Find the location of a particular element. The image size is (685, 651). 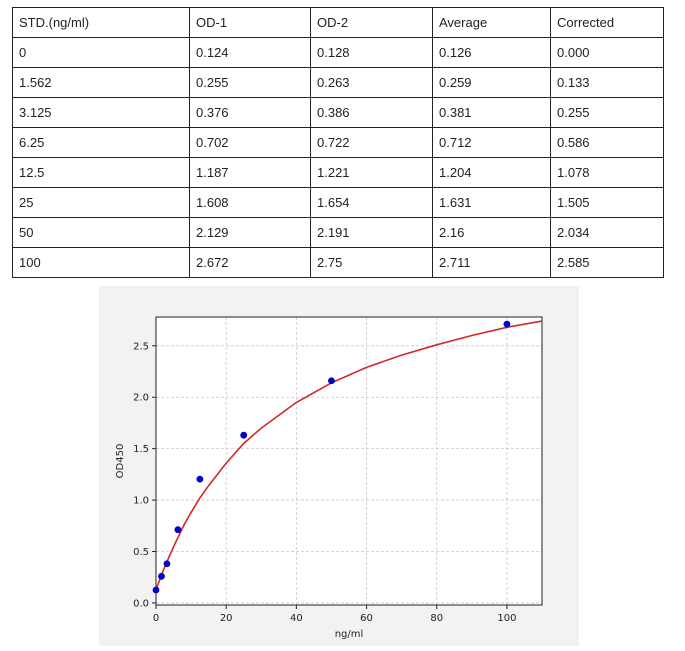

cell-od2: 2.191 is located at coordinates (371, 232).